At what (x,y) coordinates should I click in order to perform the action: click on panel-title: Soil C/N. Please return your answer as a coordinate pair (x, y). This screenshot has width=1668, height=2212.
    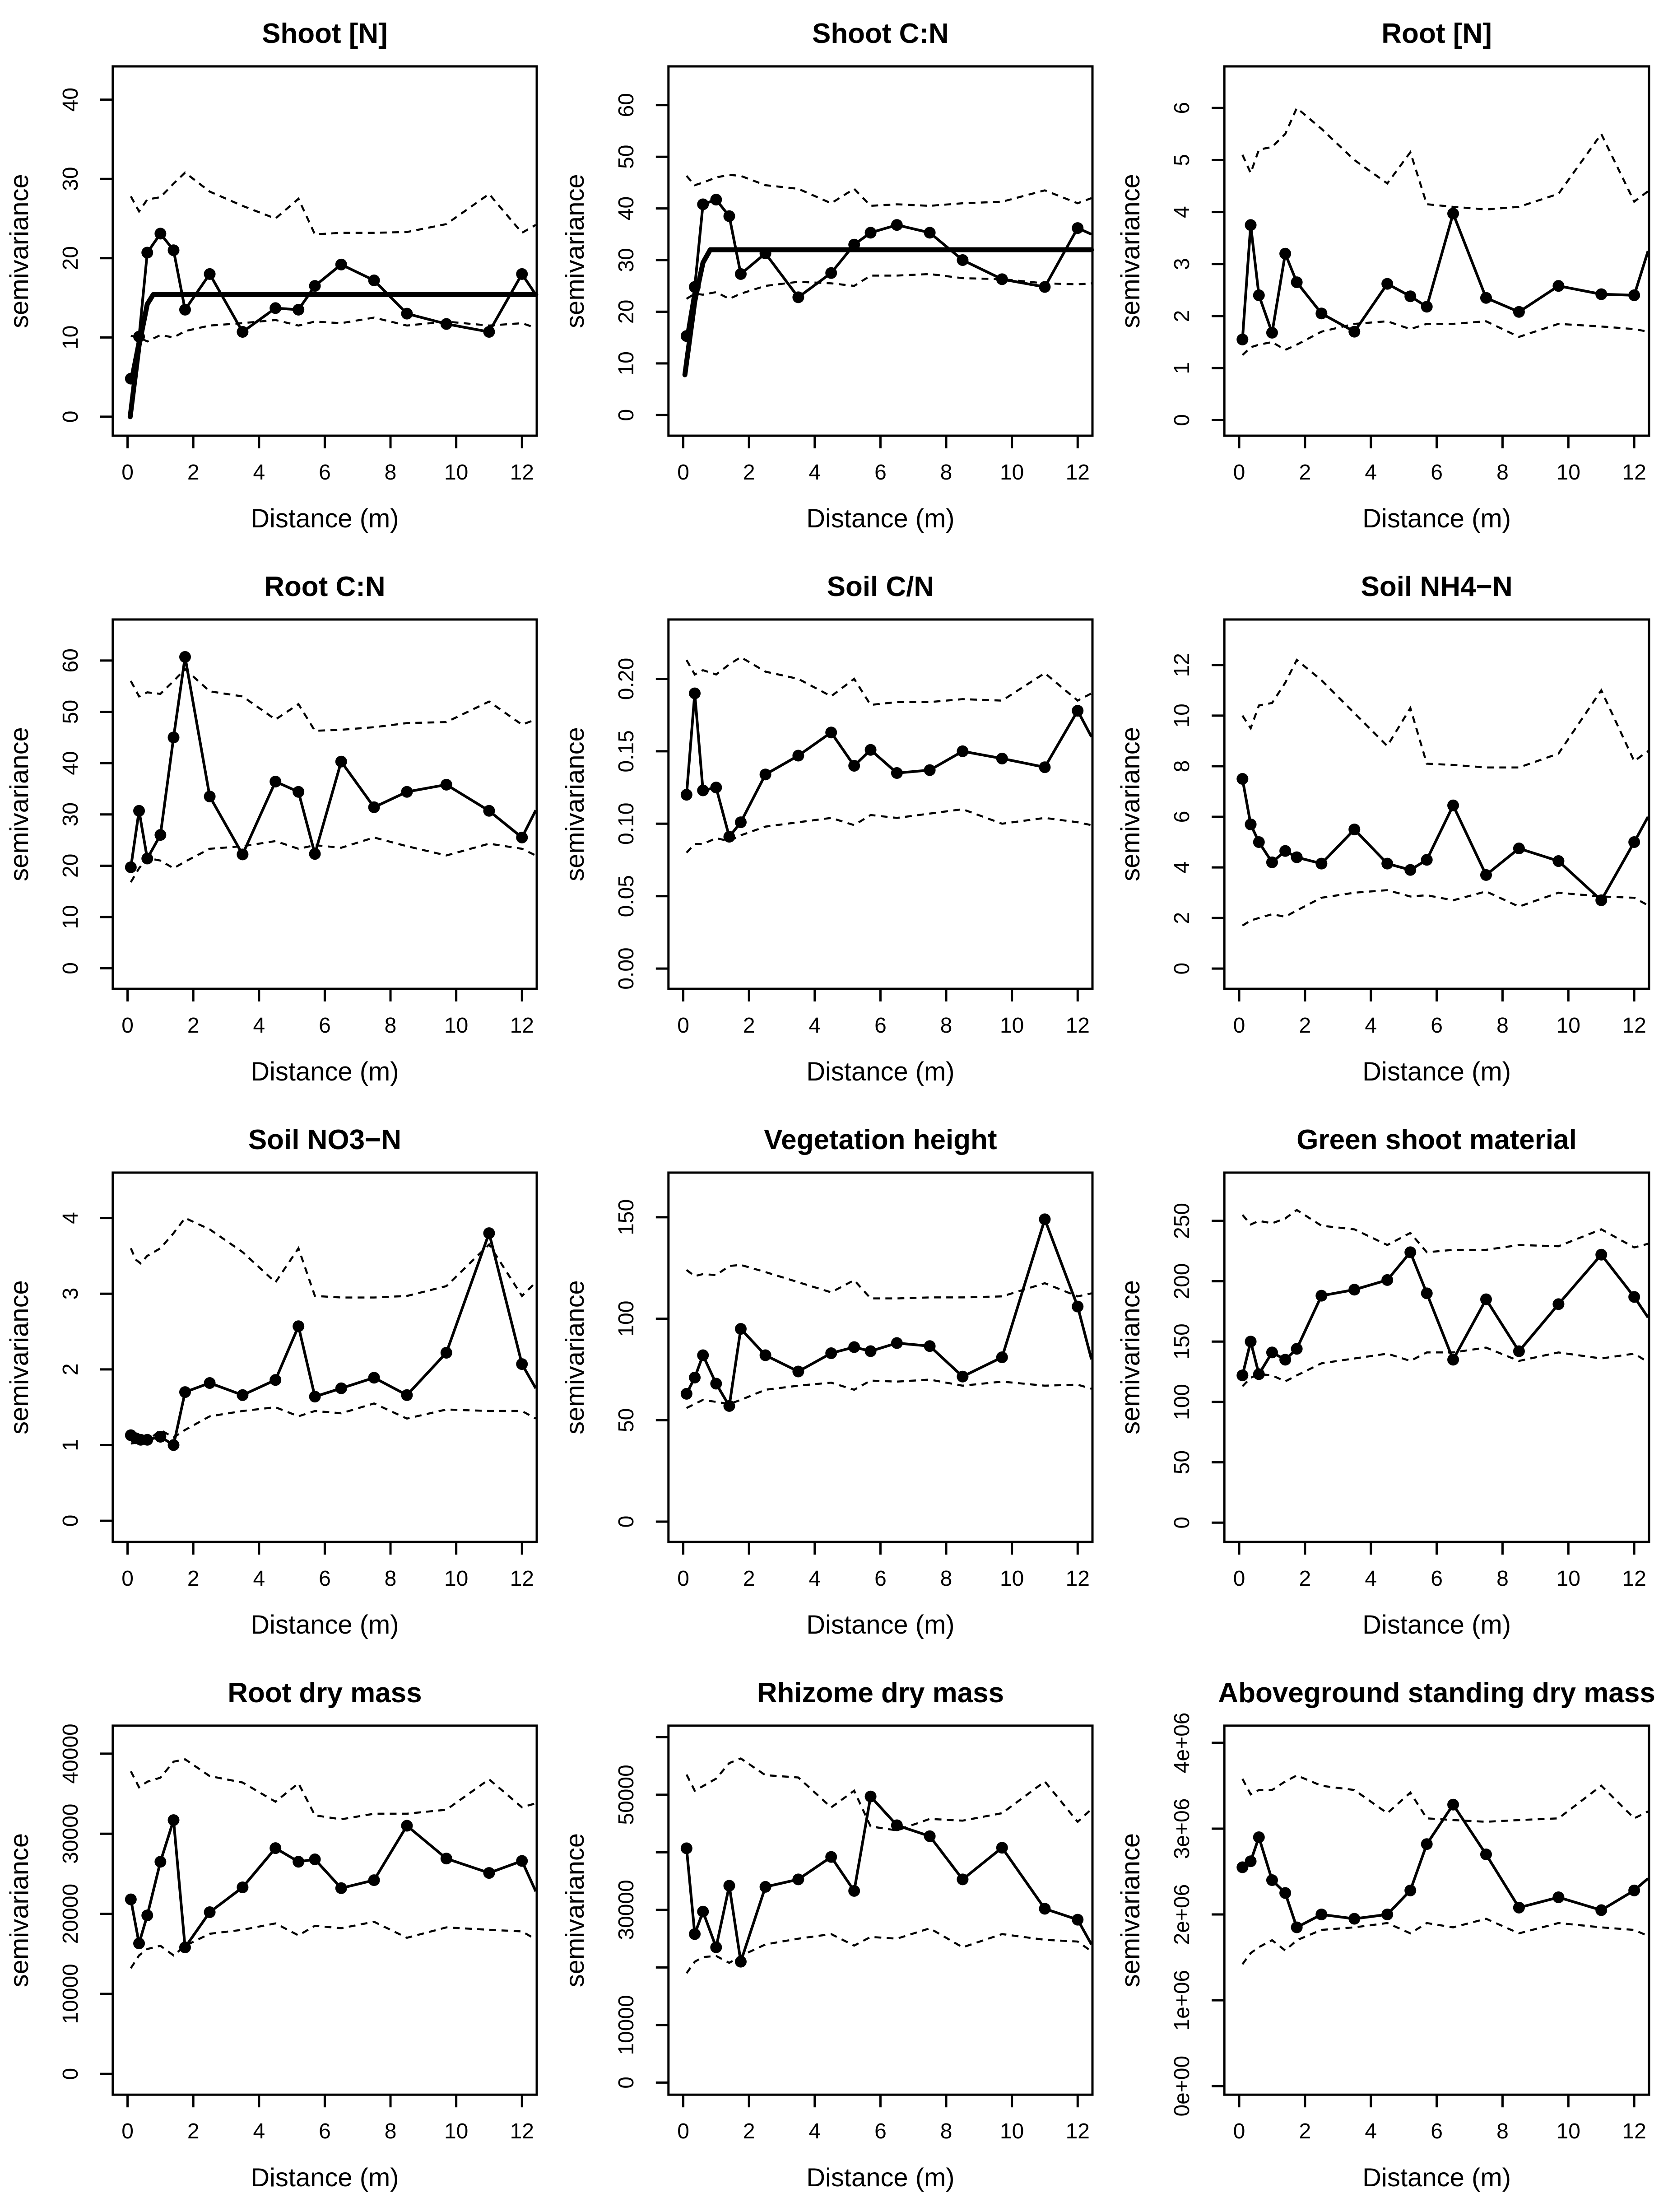
    Looking at the image, I should click on (881, 587).